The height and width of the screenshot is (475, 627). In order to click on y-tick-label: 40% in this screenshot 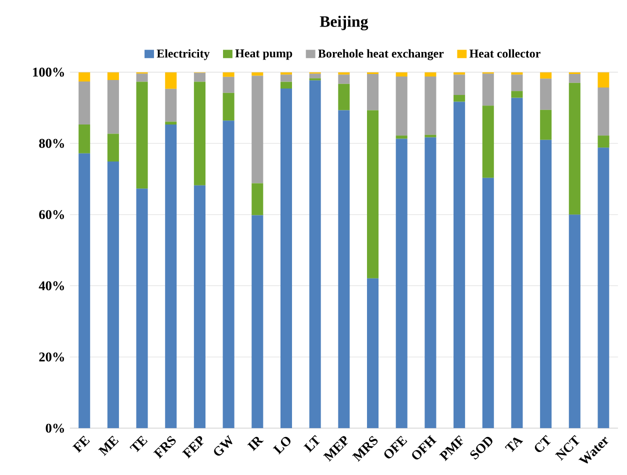, I will do `click(51, 285)`.